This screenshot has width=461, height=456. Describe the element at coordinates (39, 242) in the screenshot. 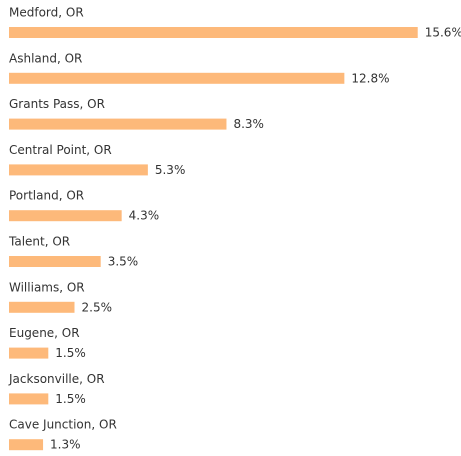

I see `category-label: Talent, OR` at that location.